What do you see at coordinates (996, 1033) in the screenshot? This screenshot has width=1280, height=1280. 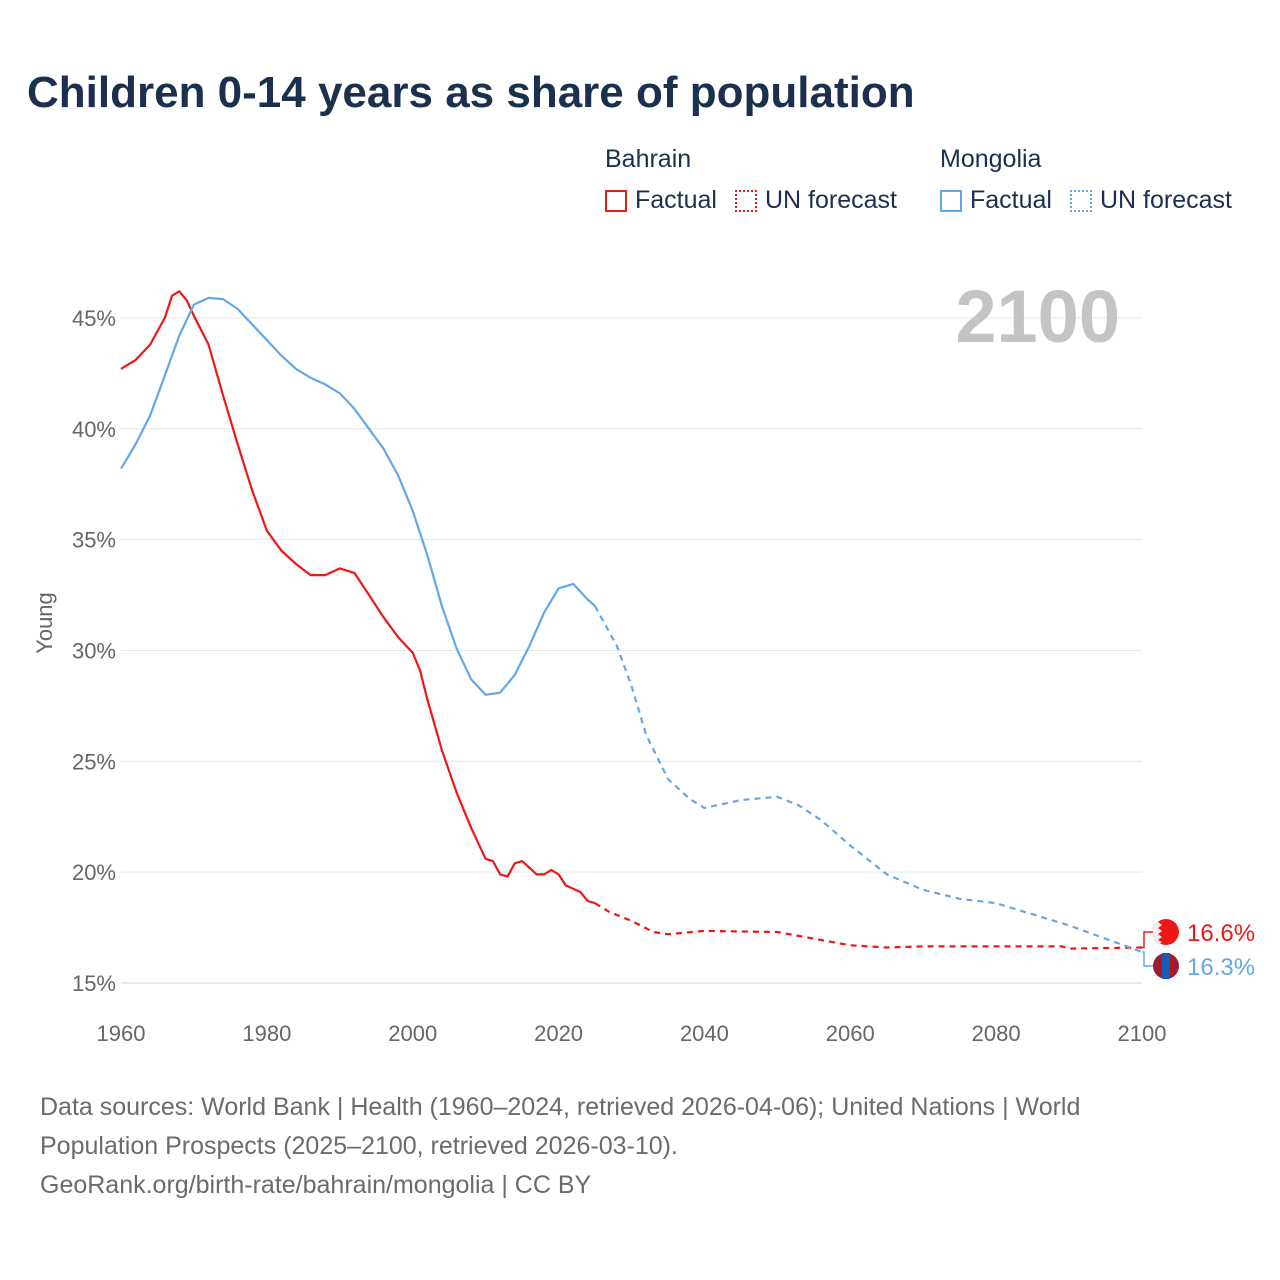 I see `x-tick-label: 2080` at bounding box center [996, 1033].